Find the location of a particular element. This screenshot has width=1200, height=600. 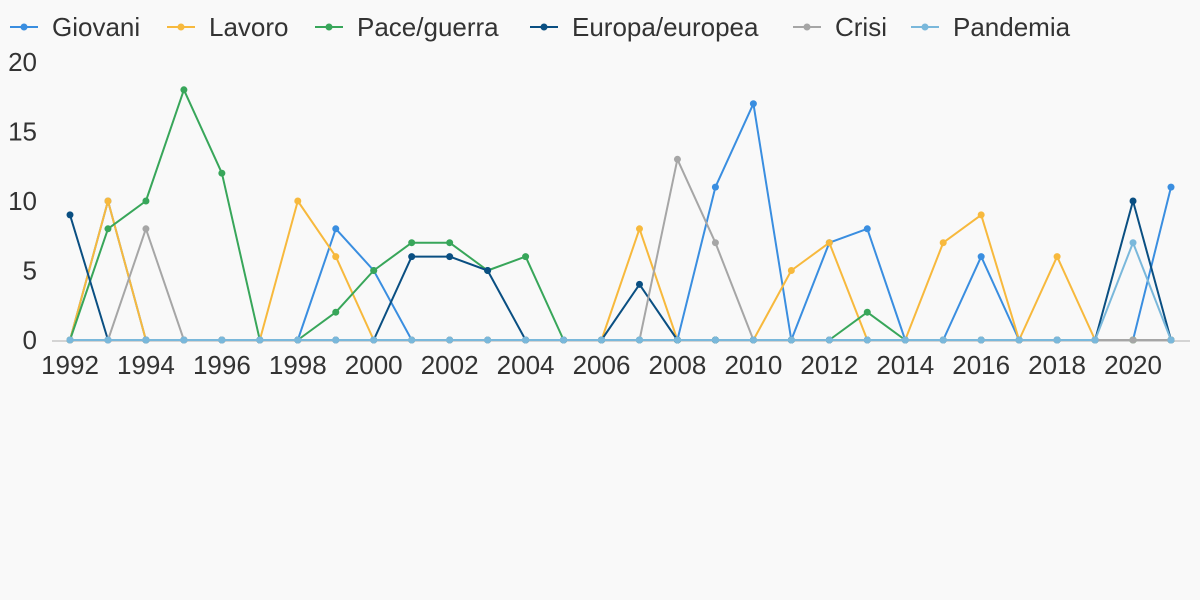

legend-item: Giovani is located at coordinates (75, 27).